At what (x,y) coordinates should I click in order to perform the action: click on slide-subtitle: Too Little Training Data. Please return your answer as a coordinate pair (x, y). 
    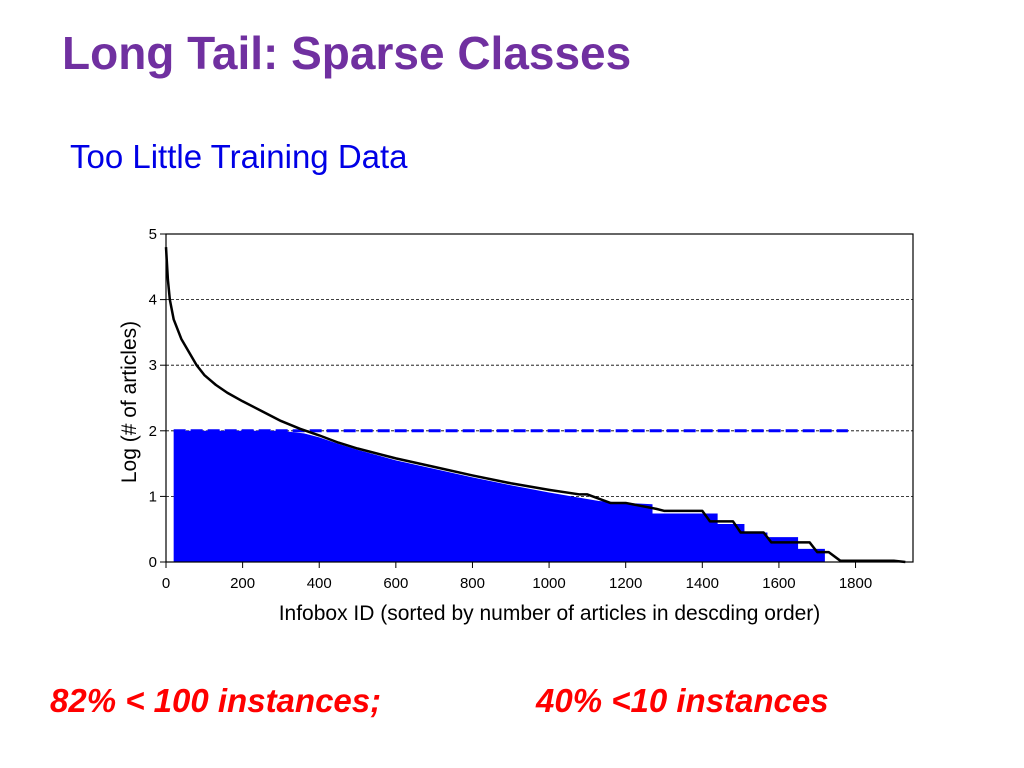
    Looking at the image, I should click on (239, 156).